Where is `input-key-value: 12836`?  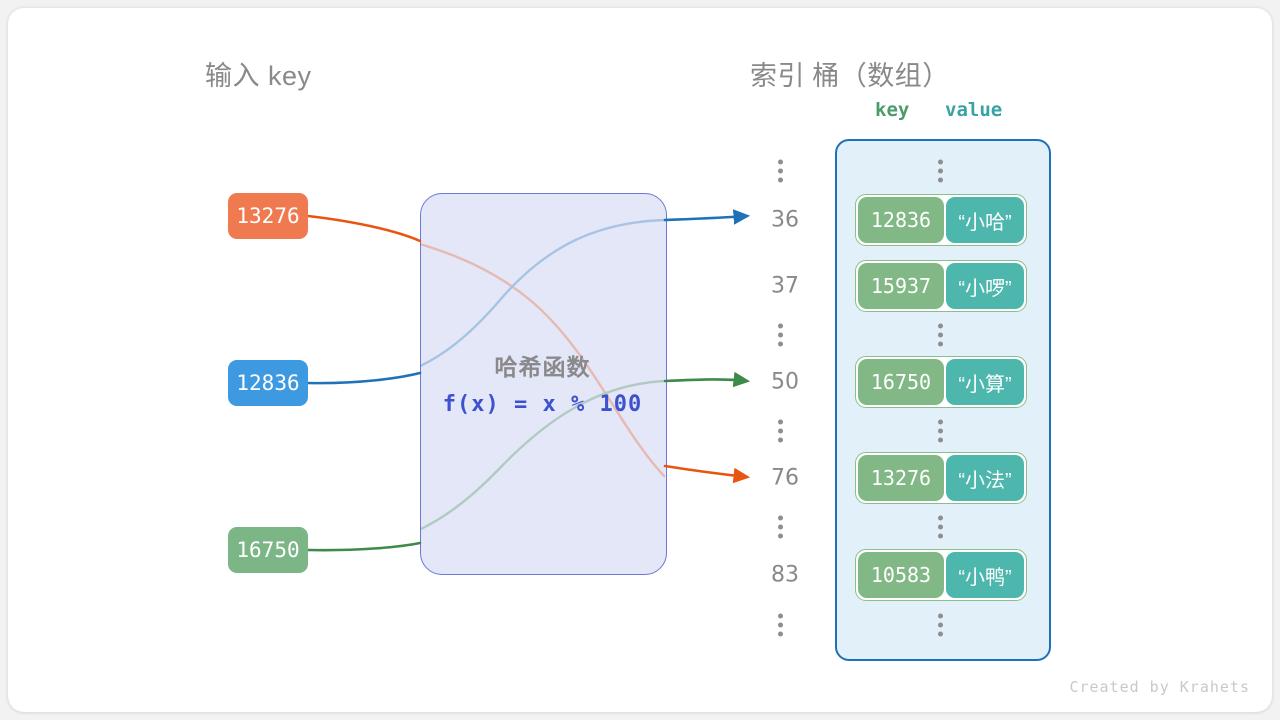 input-key-value: 12836 is located at coordinates (268, 383).